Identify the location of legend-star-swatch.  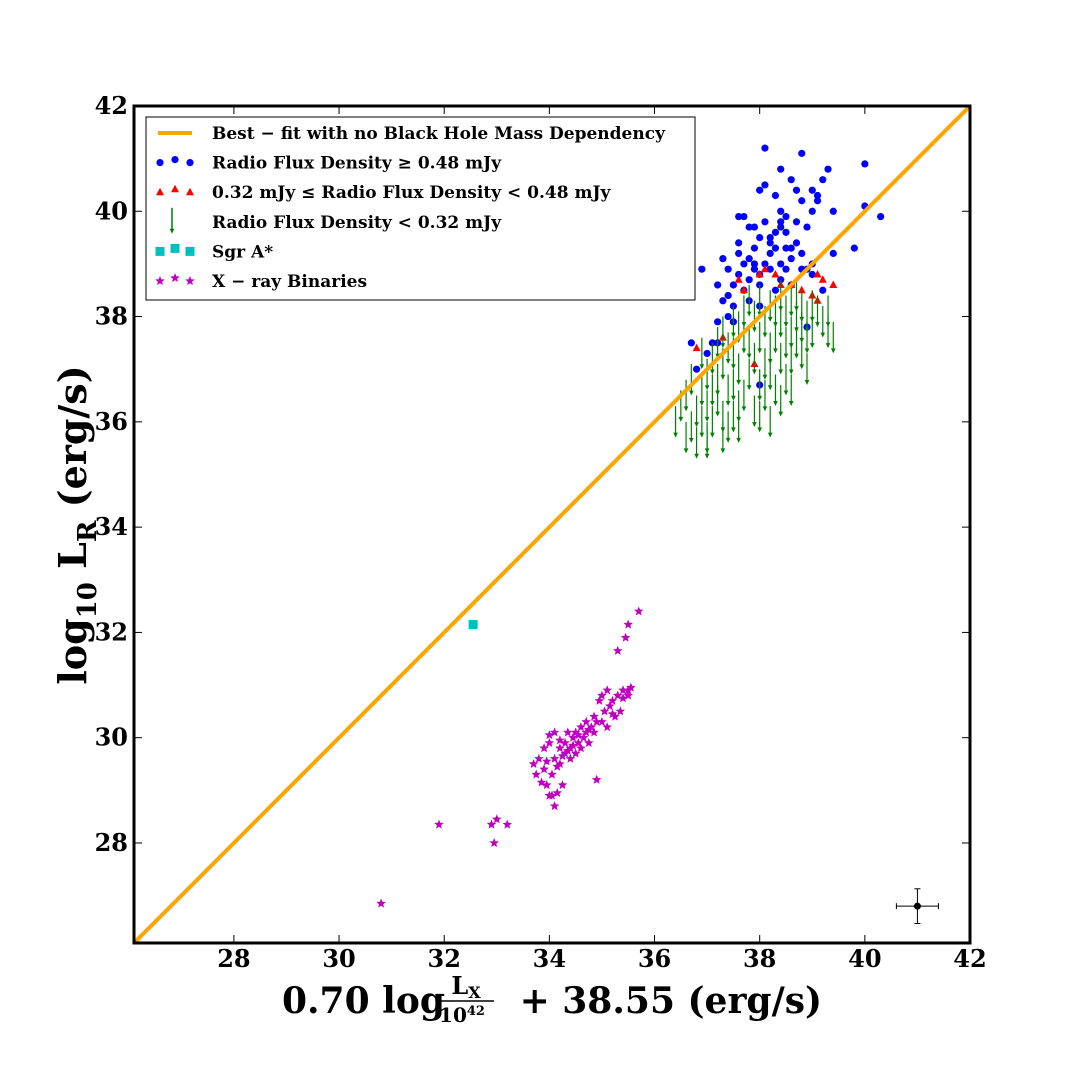
(175, 277).